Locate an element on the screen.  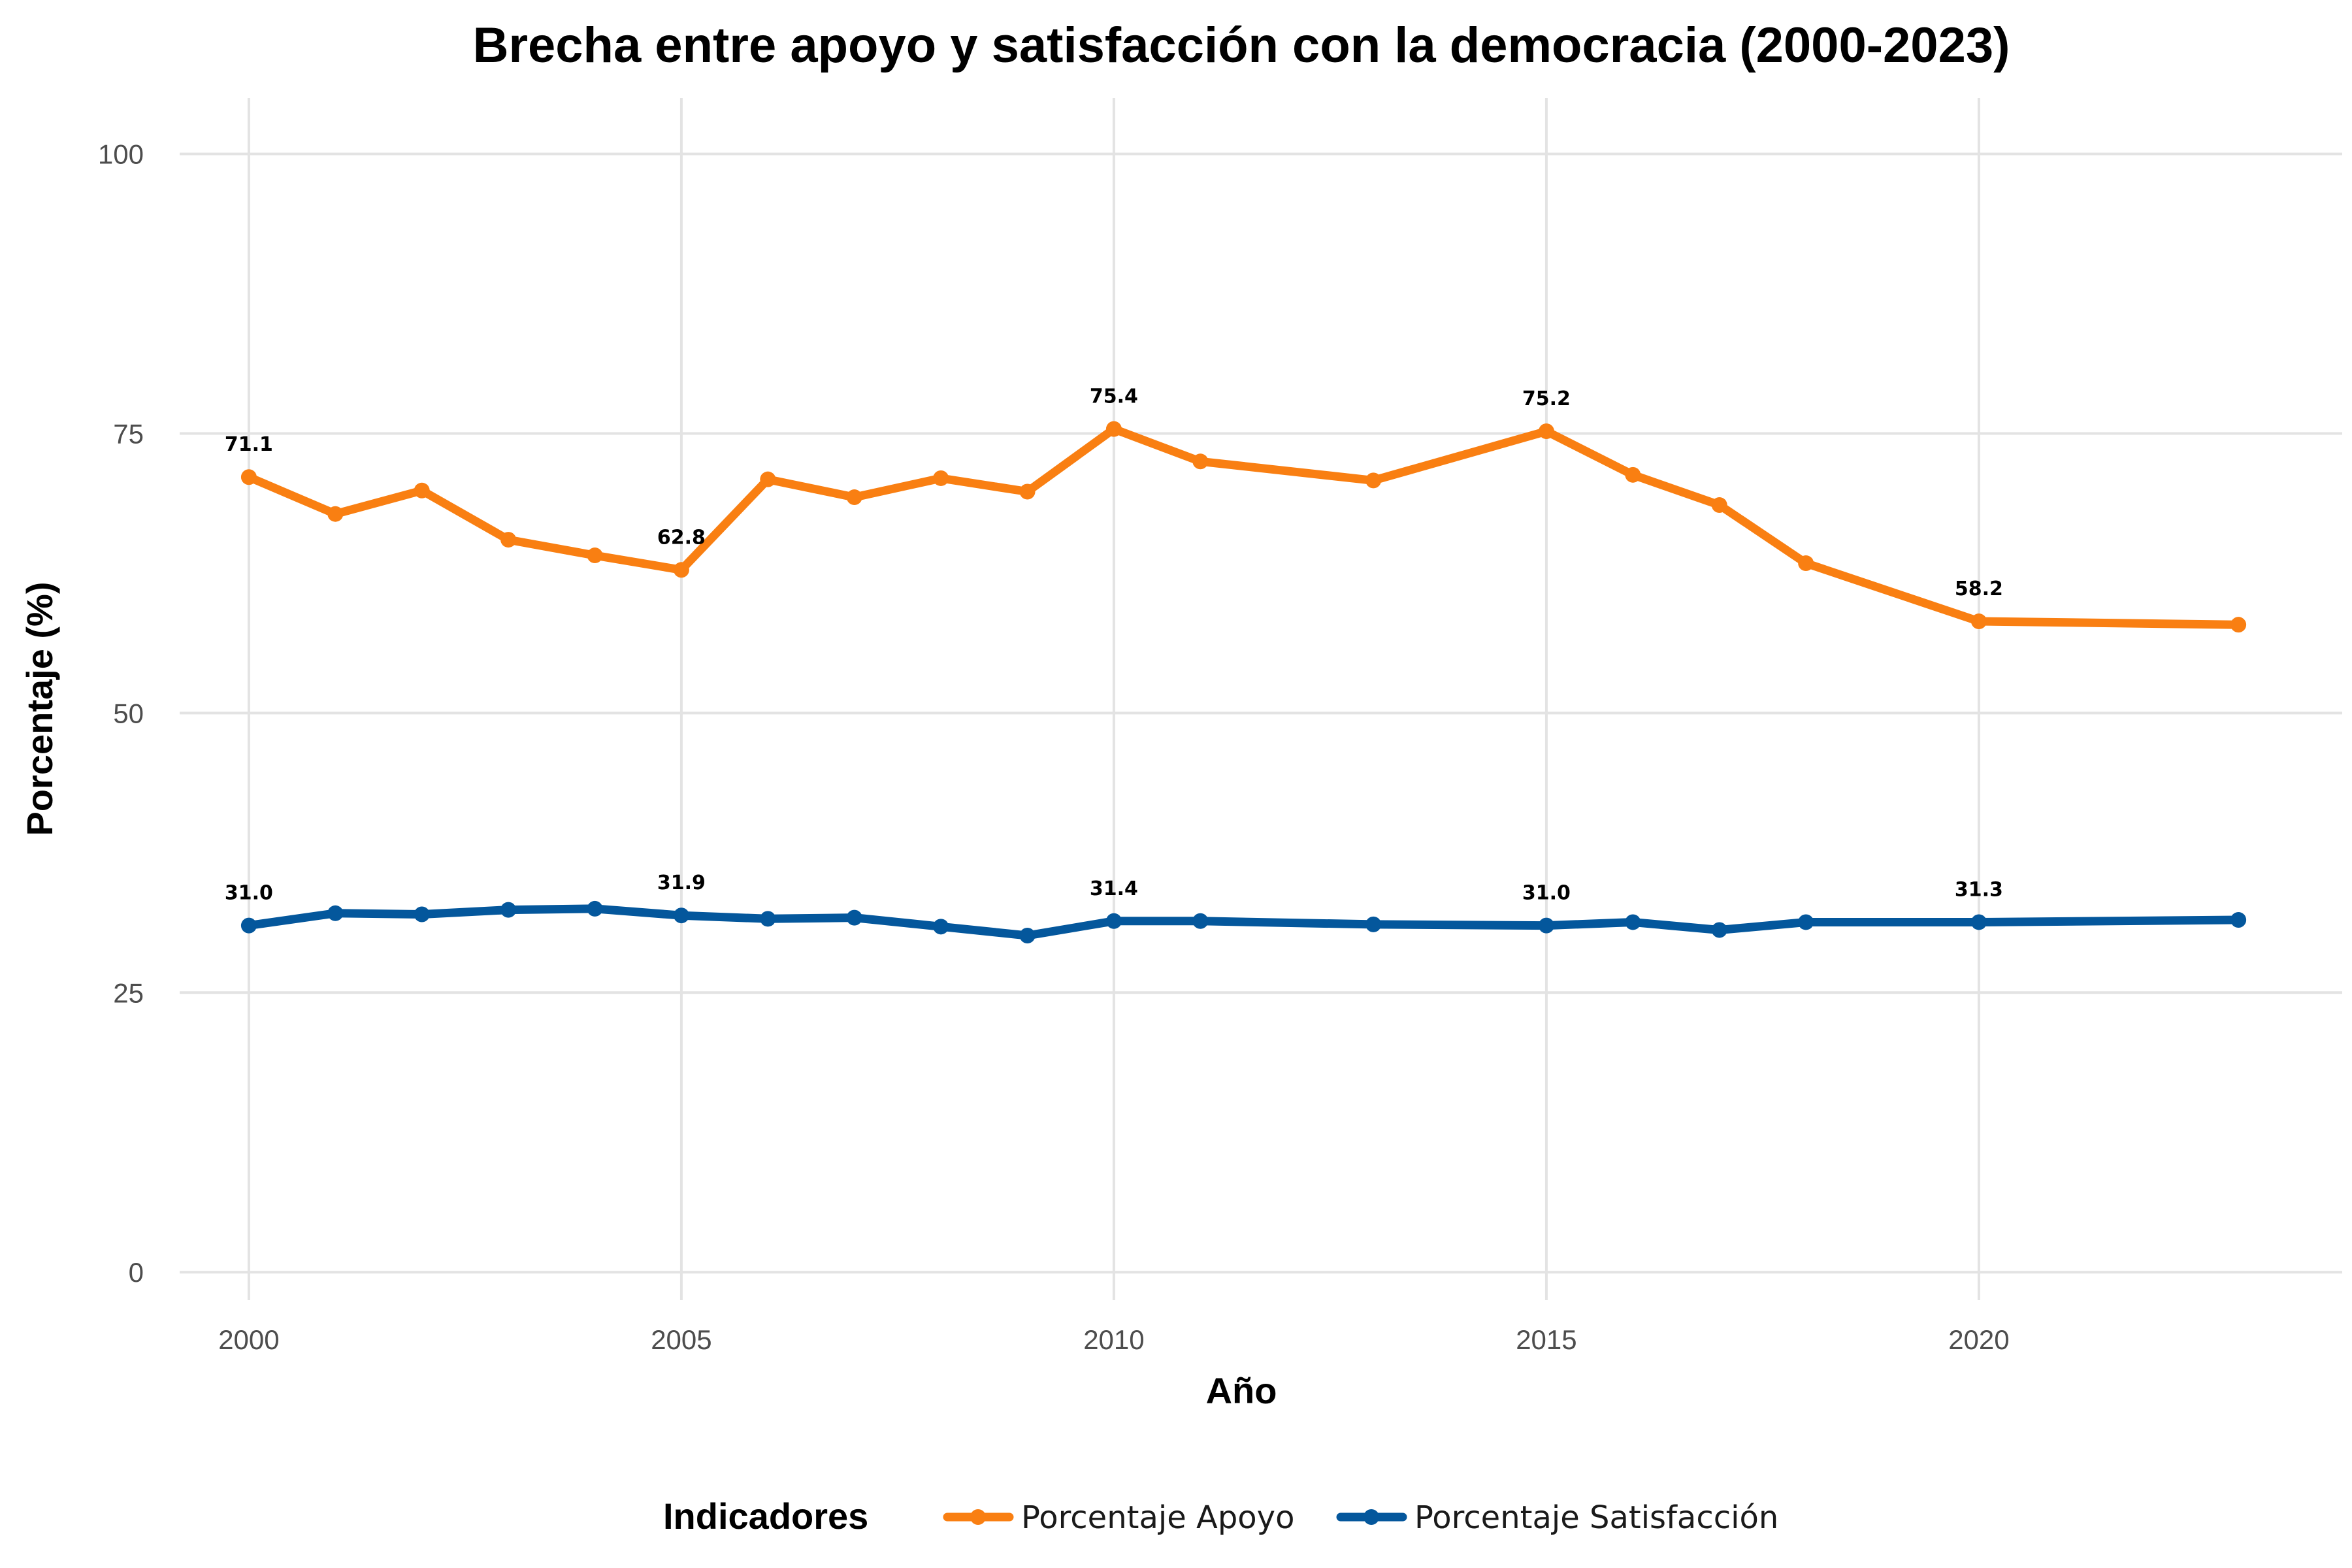
y-tick-label: 25 is located at coordinates (128, 992).